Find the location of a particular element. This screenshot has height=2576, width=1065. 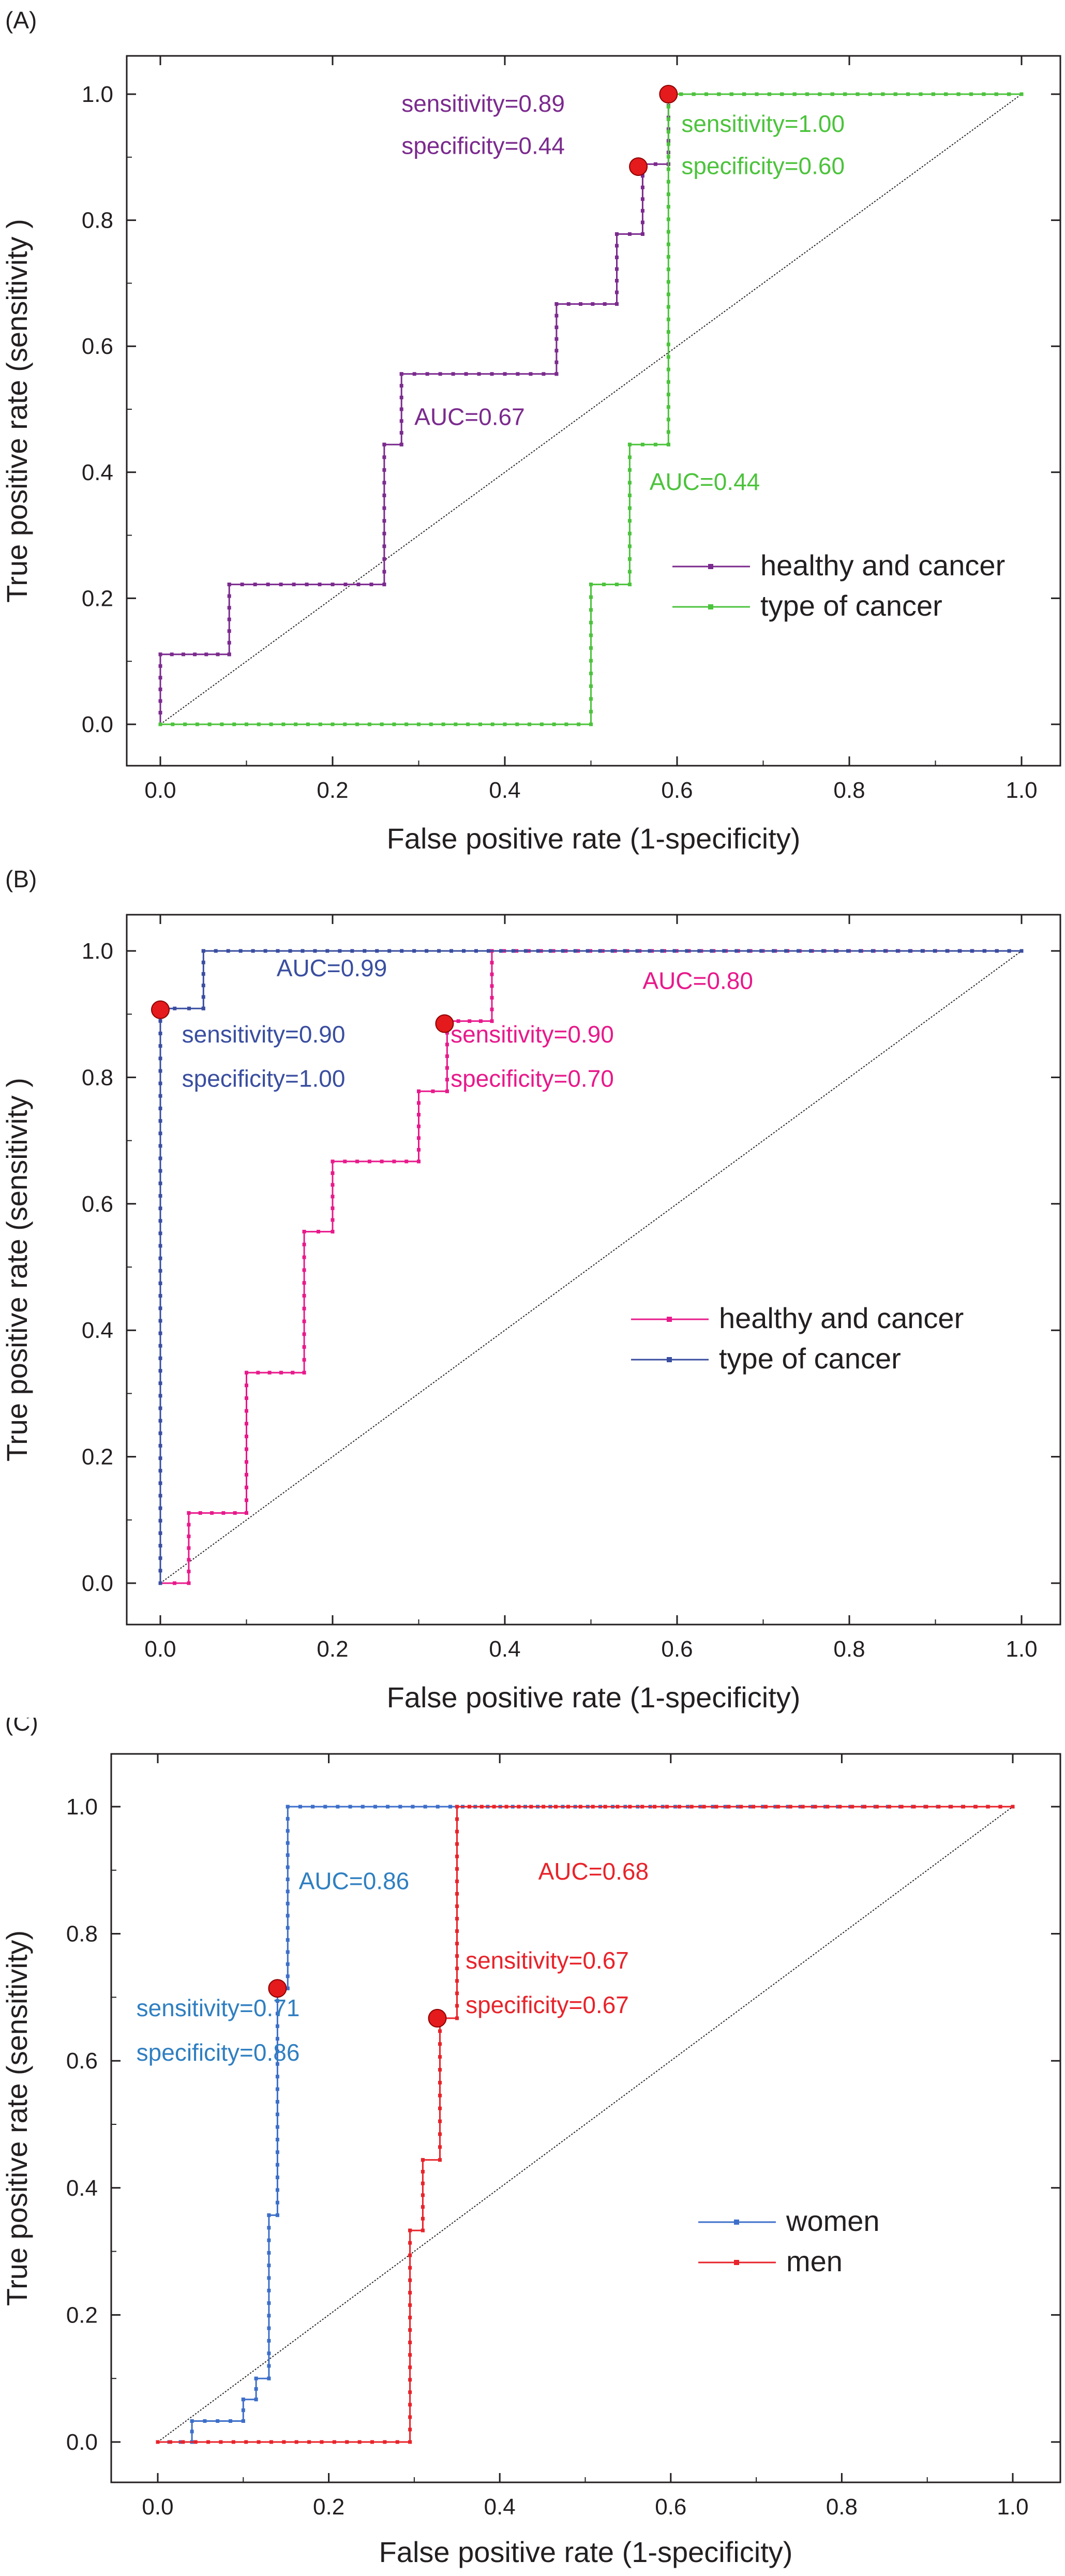

y-tick-label: 0.8 is located at coordinates (97, 221).